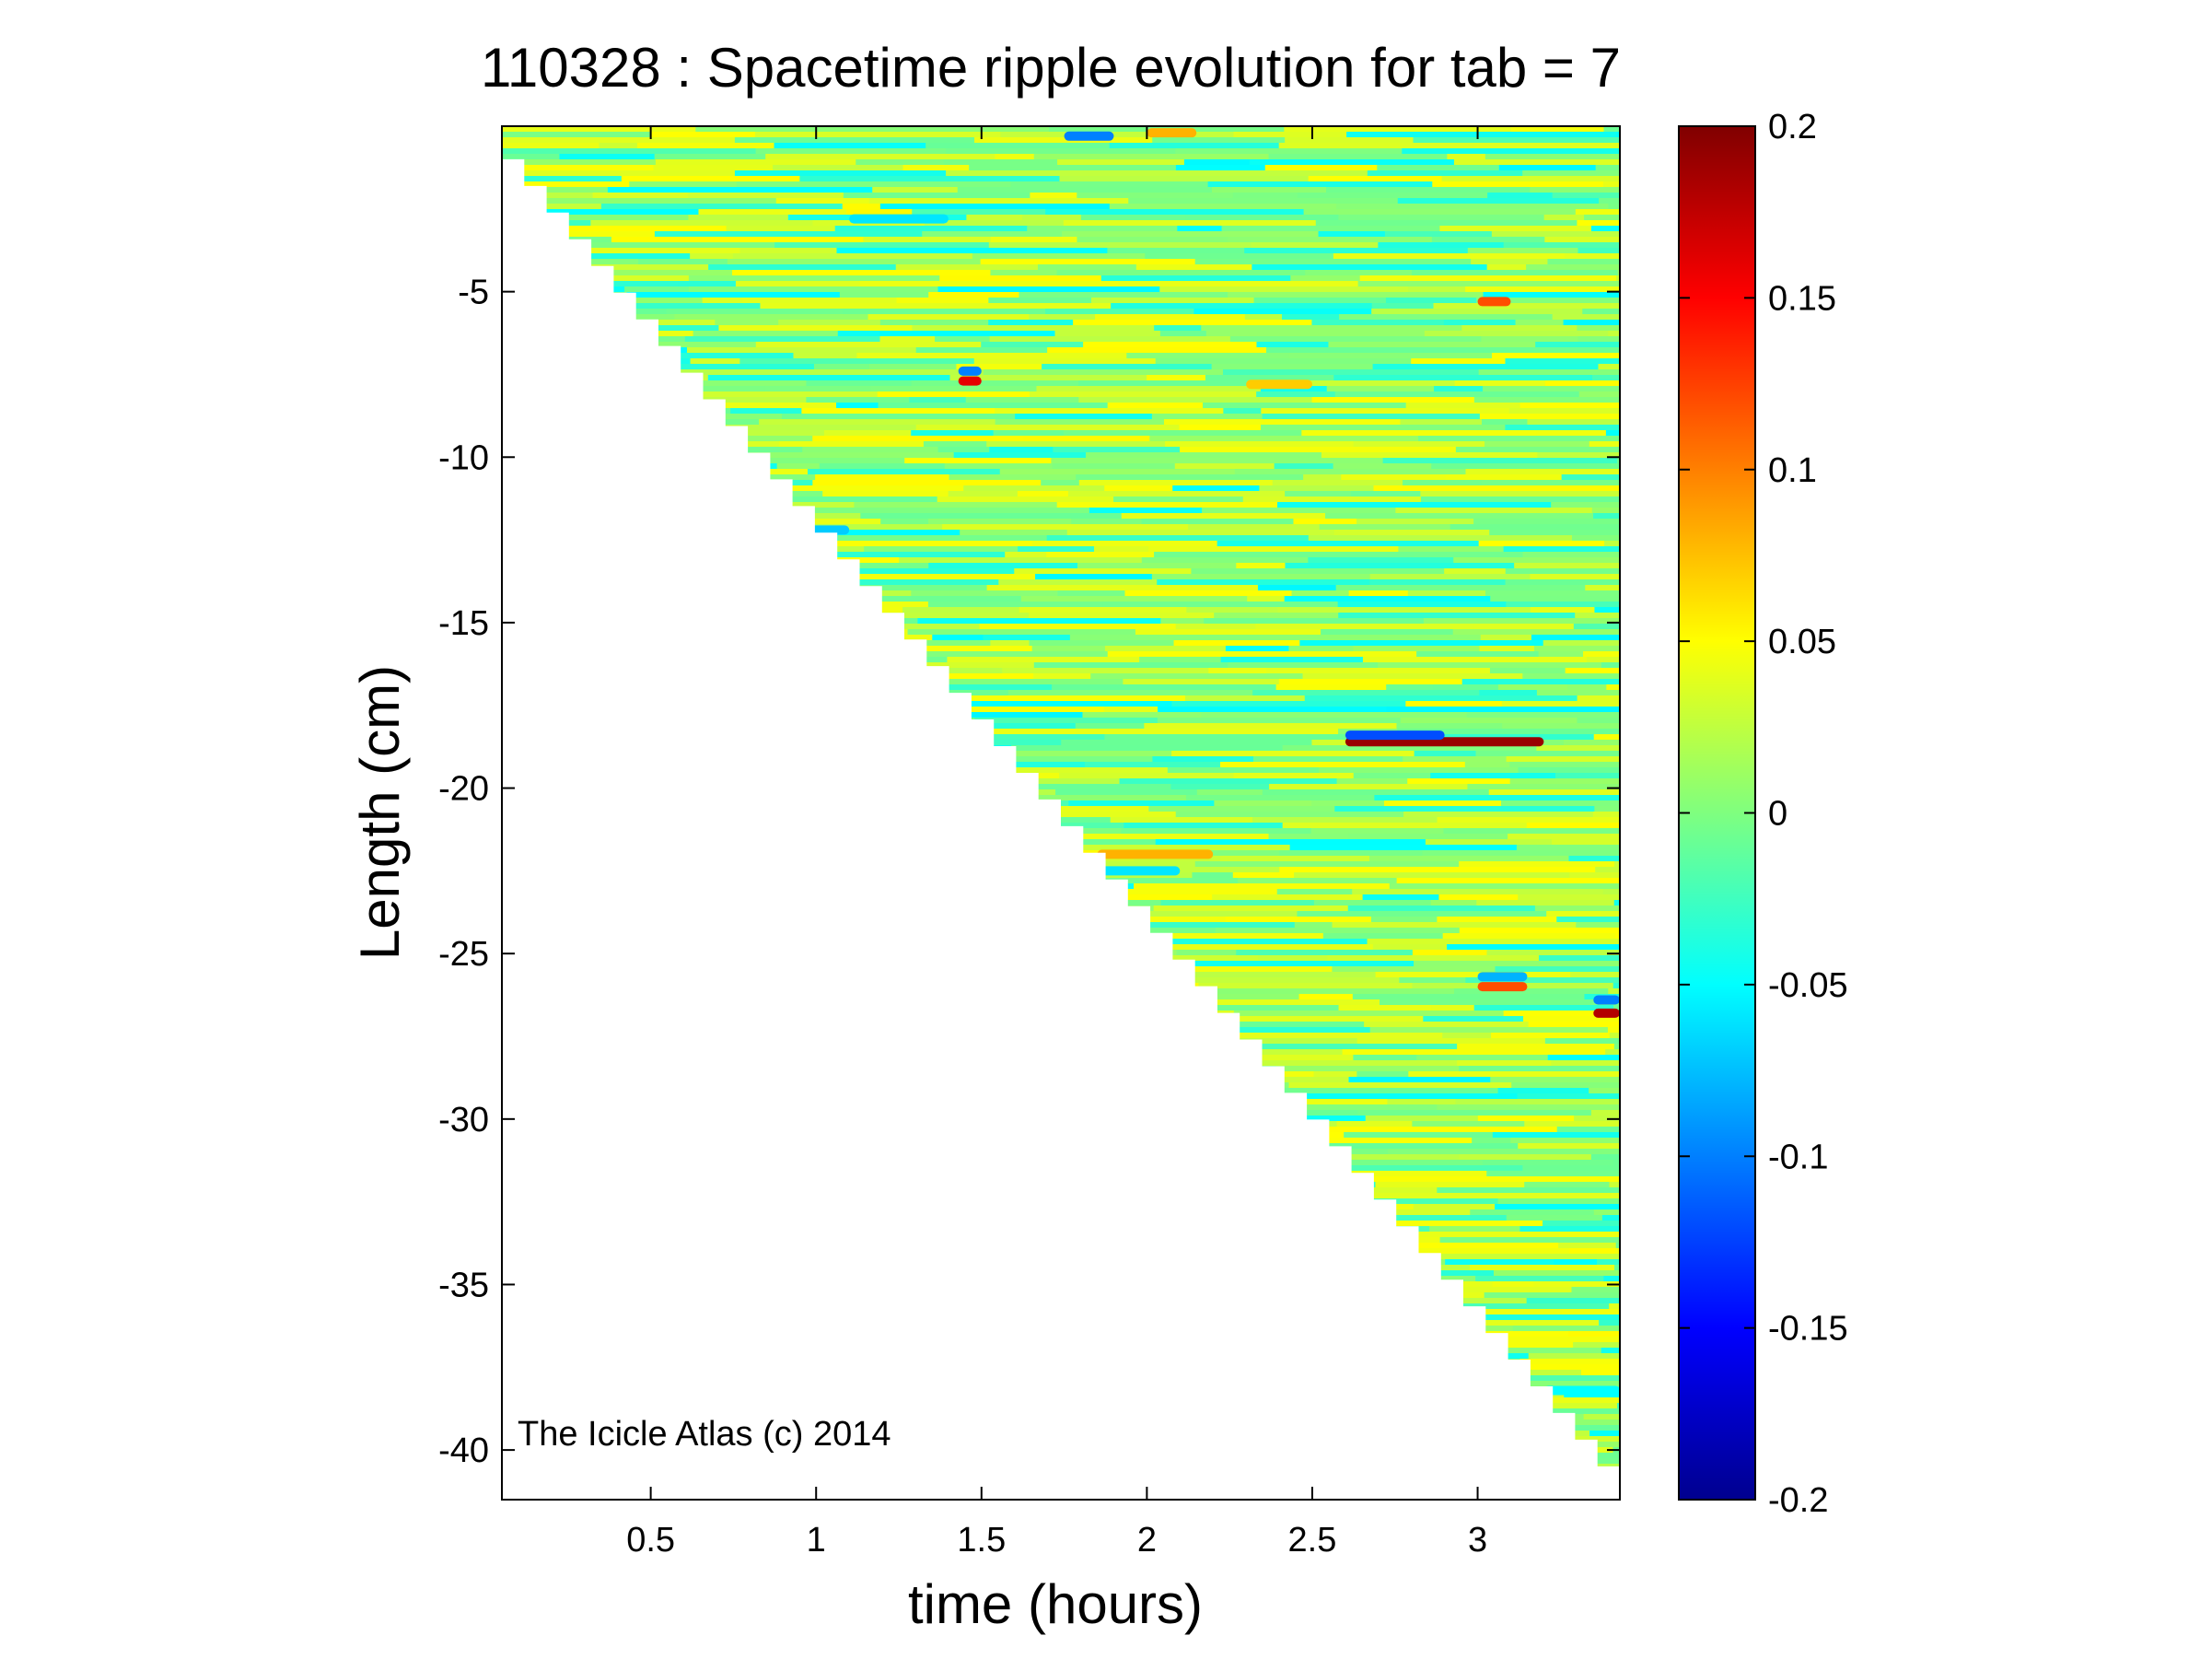 This screenshot has width=2212, height=1659. I want to click on colorbar-gradient, so click(1717, 813).